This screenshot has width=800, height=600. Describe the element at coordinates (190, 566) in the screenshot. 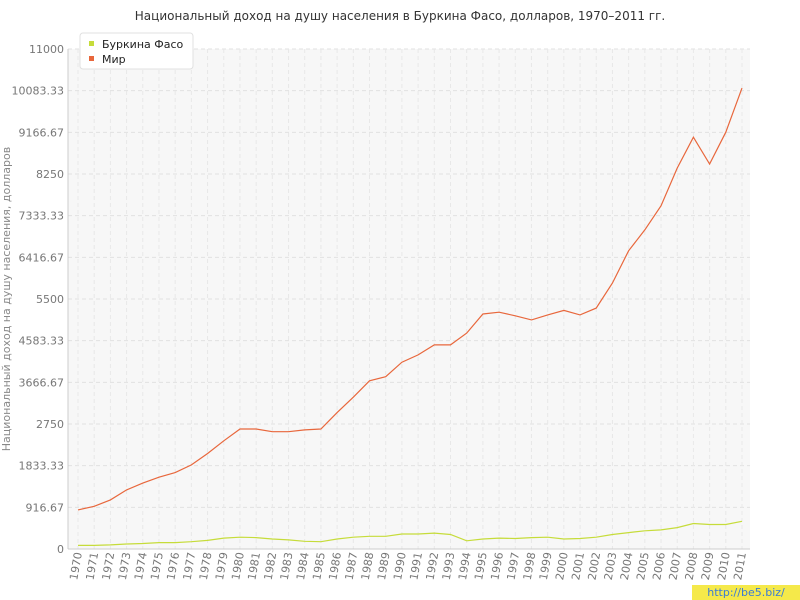

I see `x-tick-label: 1977` at that location.